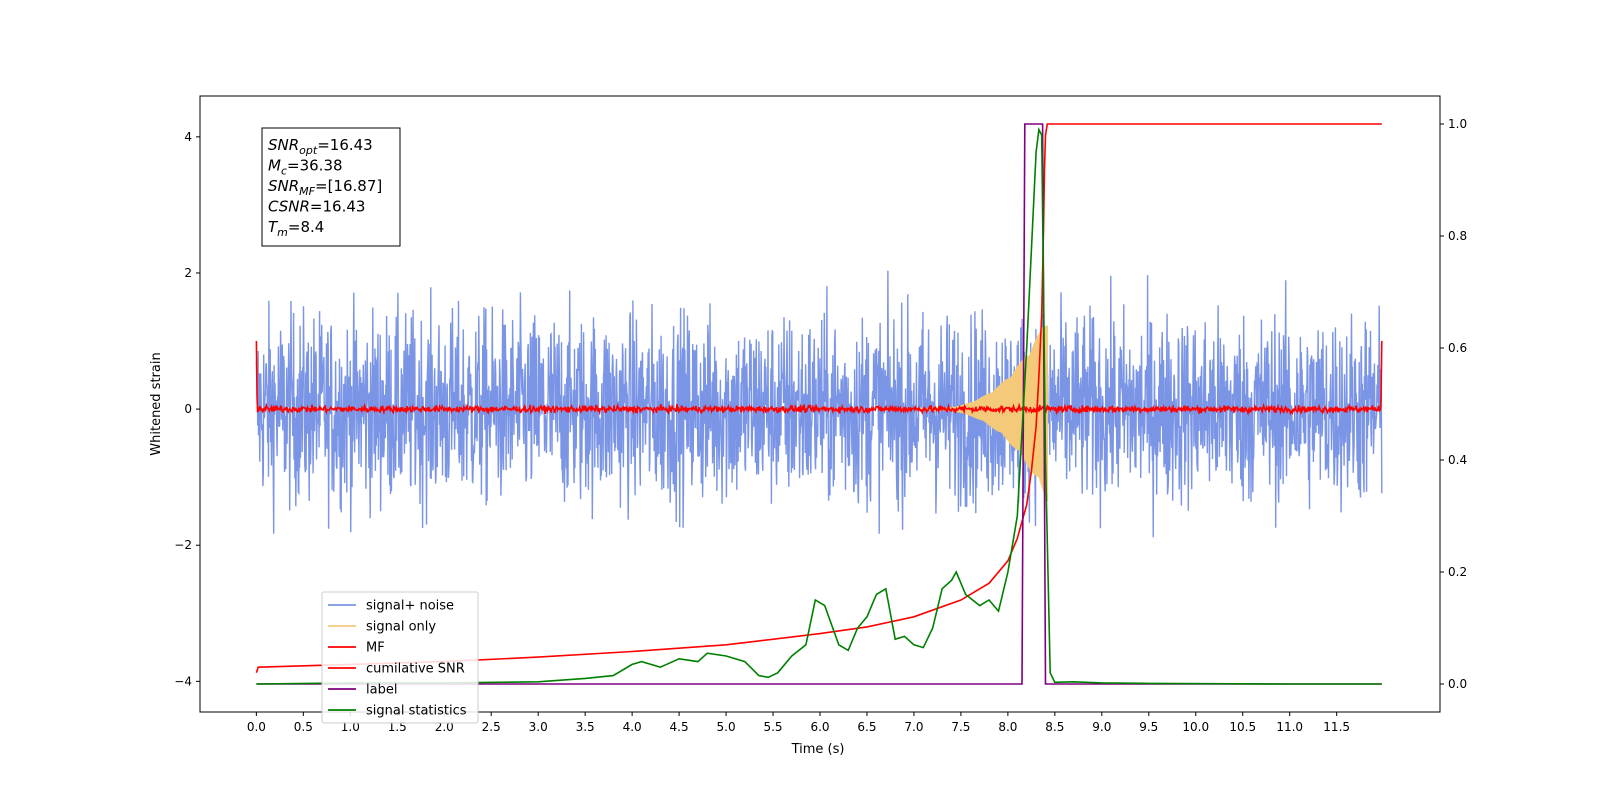 This screenshot has width=1600, height=800. What do you see at coordinates (410, 606) in the screenshot?
I see `legend-entry: signal+ noise` at bounding box center [410, 606].